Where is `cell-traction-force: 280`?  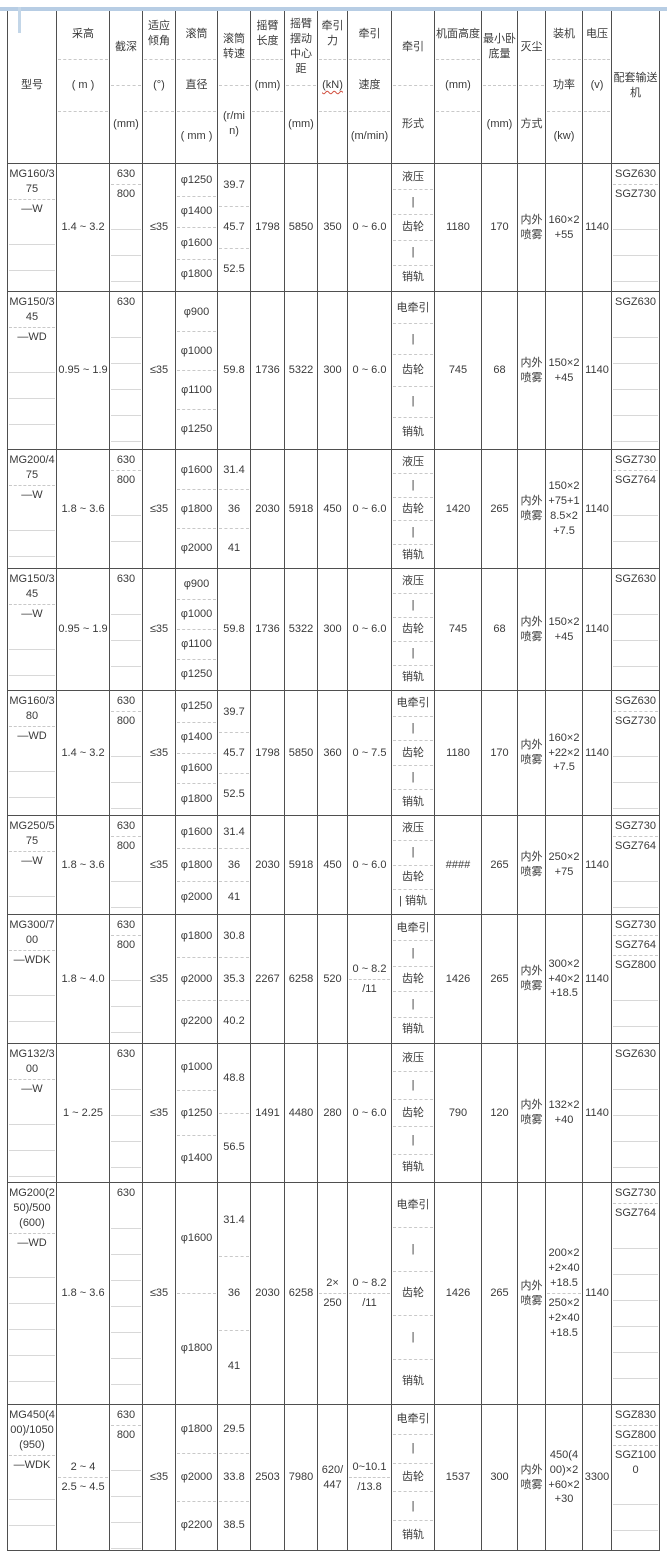 cell-traction-force: 280 is located at coordinates (332, 1113).